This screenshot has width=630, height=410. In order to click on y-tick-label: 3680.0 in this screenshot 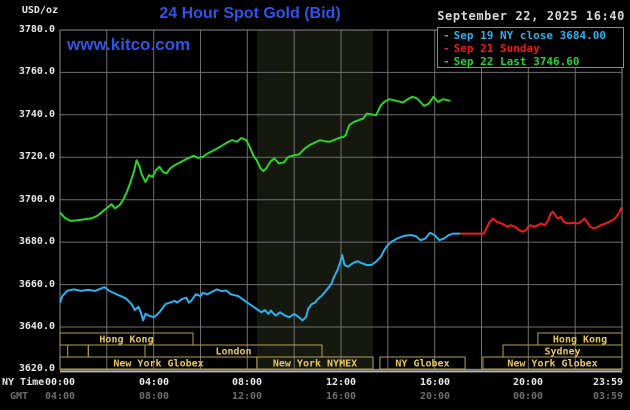, I will do `click(36, 241)`.